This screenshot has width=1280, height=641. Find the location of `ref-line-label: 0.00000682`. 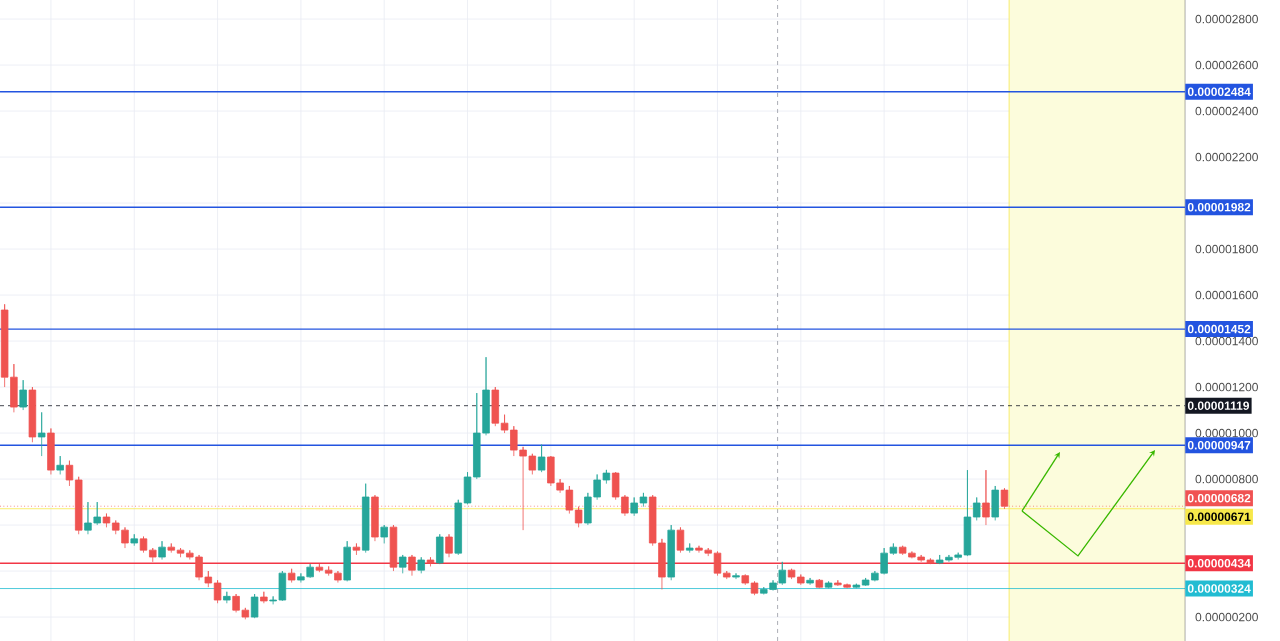

ref-line-label: 0.00000682 is located at coordinates (1219, 498).